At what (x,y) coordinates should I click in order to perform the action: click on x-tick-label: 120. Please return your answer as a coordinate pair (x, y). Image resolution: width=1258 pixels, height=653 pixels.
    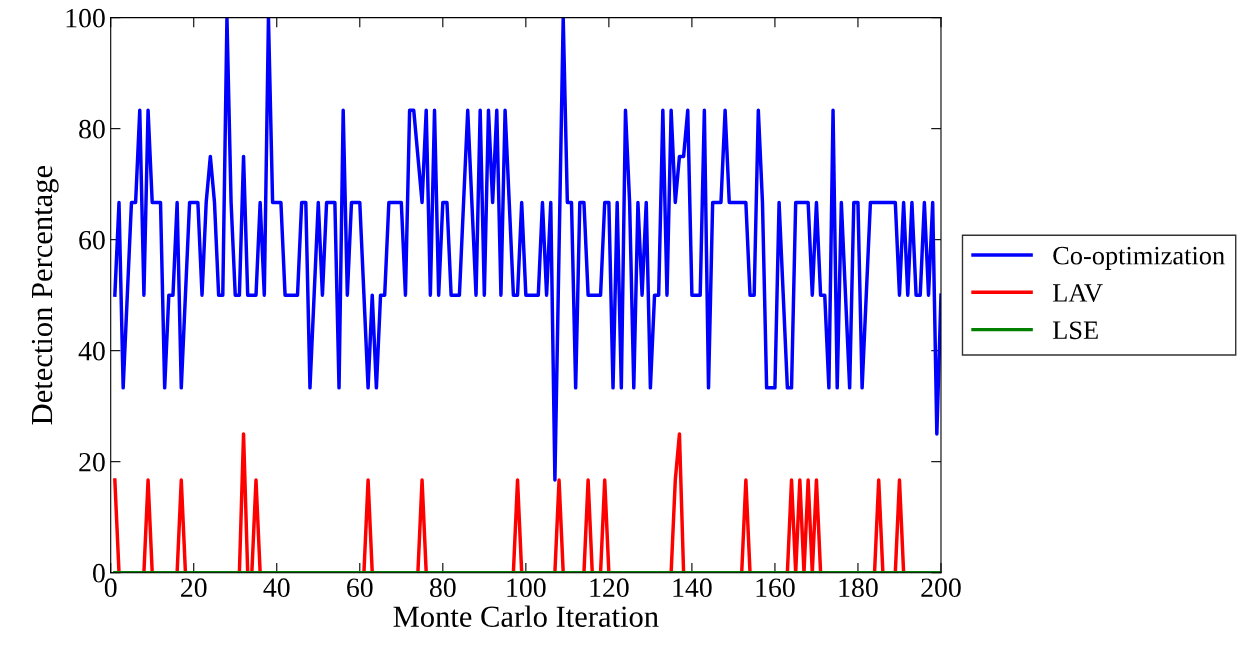
    Looking at the image, I should click on (609, 588).